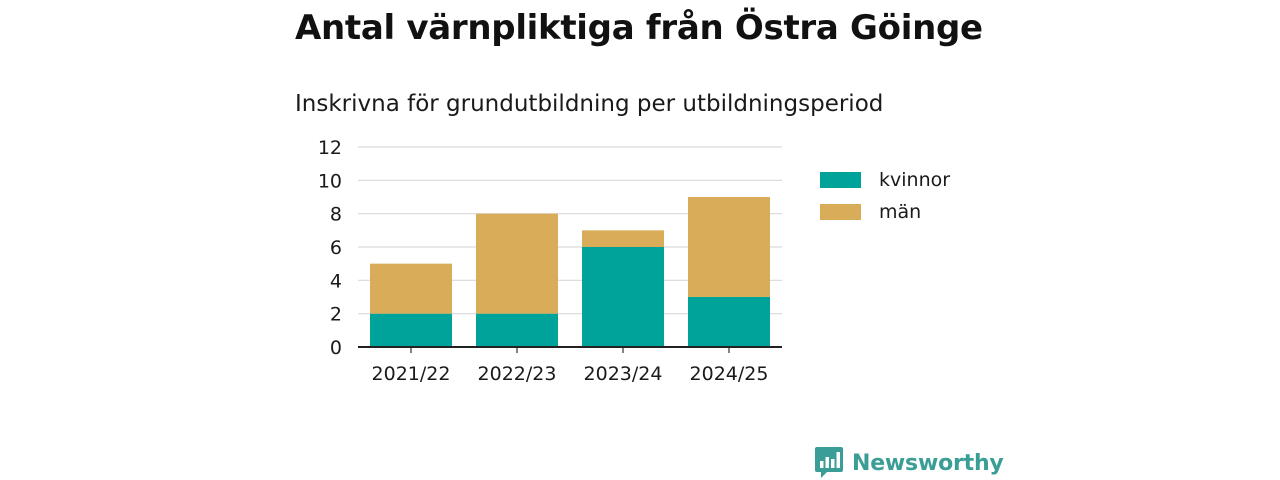 Image resolution: width=1280 pixels, height=480 pixels. Describe the element at coordinates (330, 181) in the screenshot. I see `y-tick-label: 10` at that location.